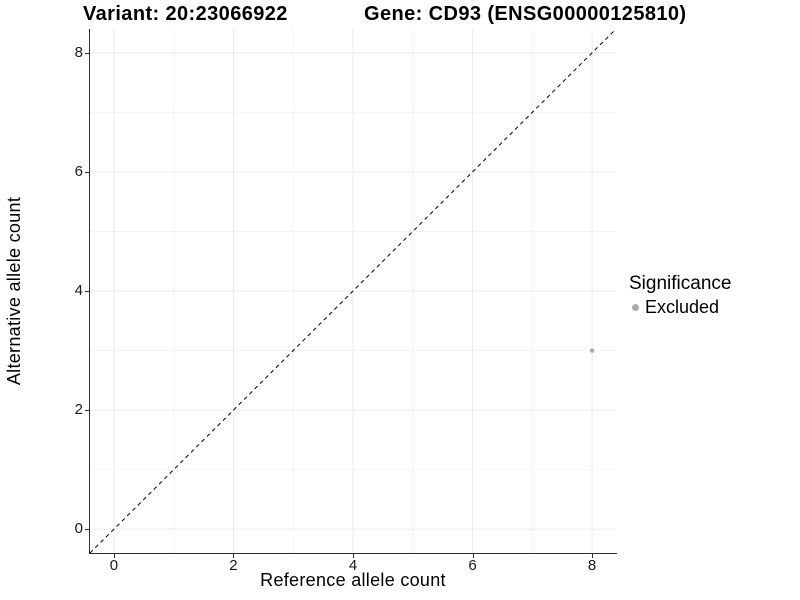  Describe the element at coordinates (78, 171) in the screenshot. I see `y-tick-label: 6` at that location.